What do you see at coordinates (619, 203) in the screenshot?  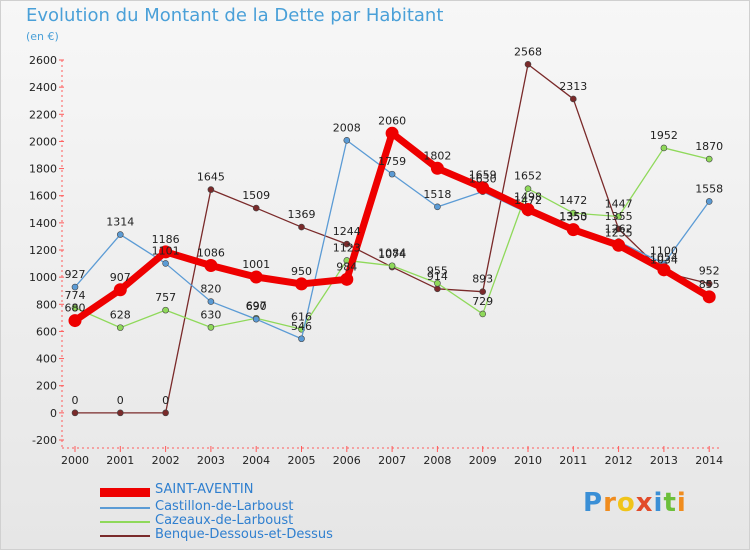 I see `data-label: 1447` at bounding box center [619, 203].